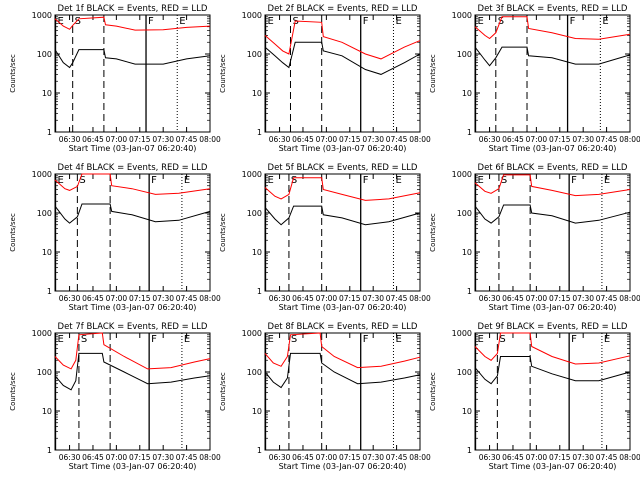  Describe the element at coordinates (553, 168) in the screenshot. I see `chart-title: Det 6f BLACK = Events, RED = LLD` at that location.